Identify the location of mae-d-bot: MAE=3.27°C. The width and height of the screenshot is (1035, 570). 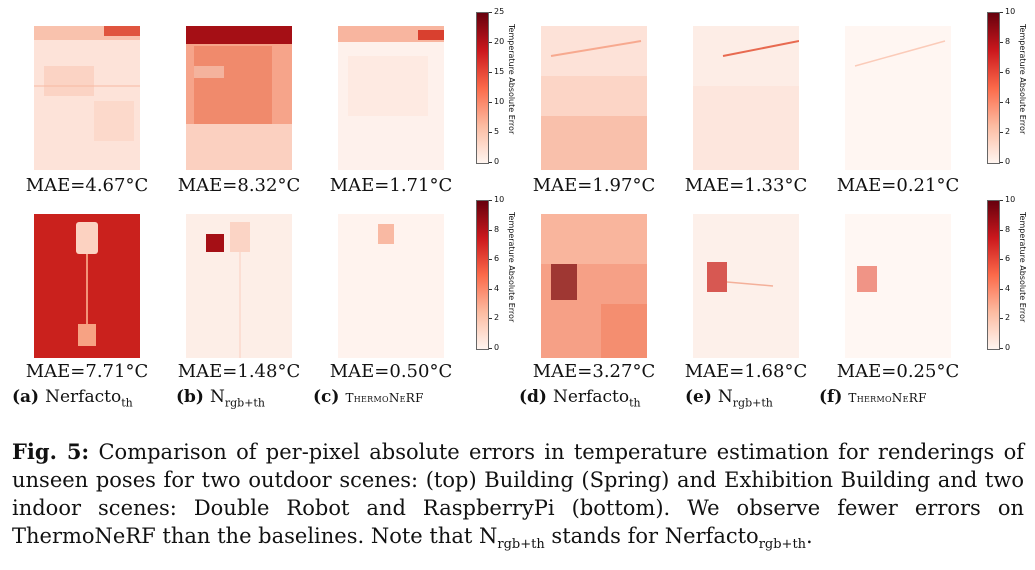
(594, 371).